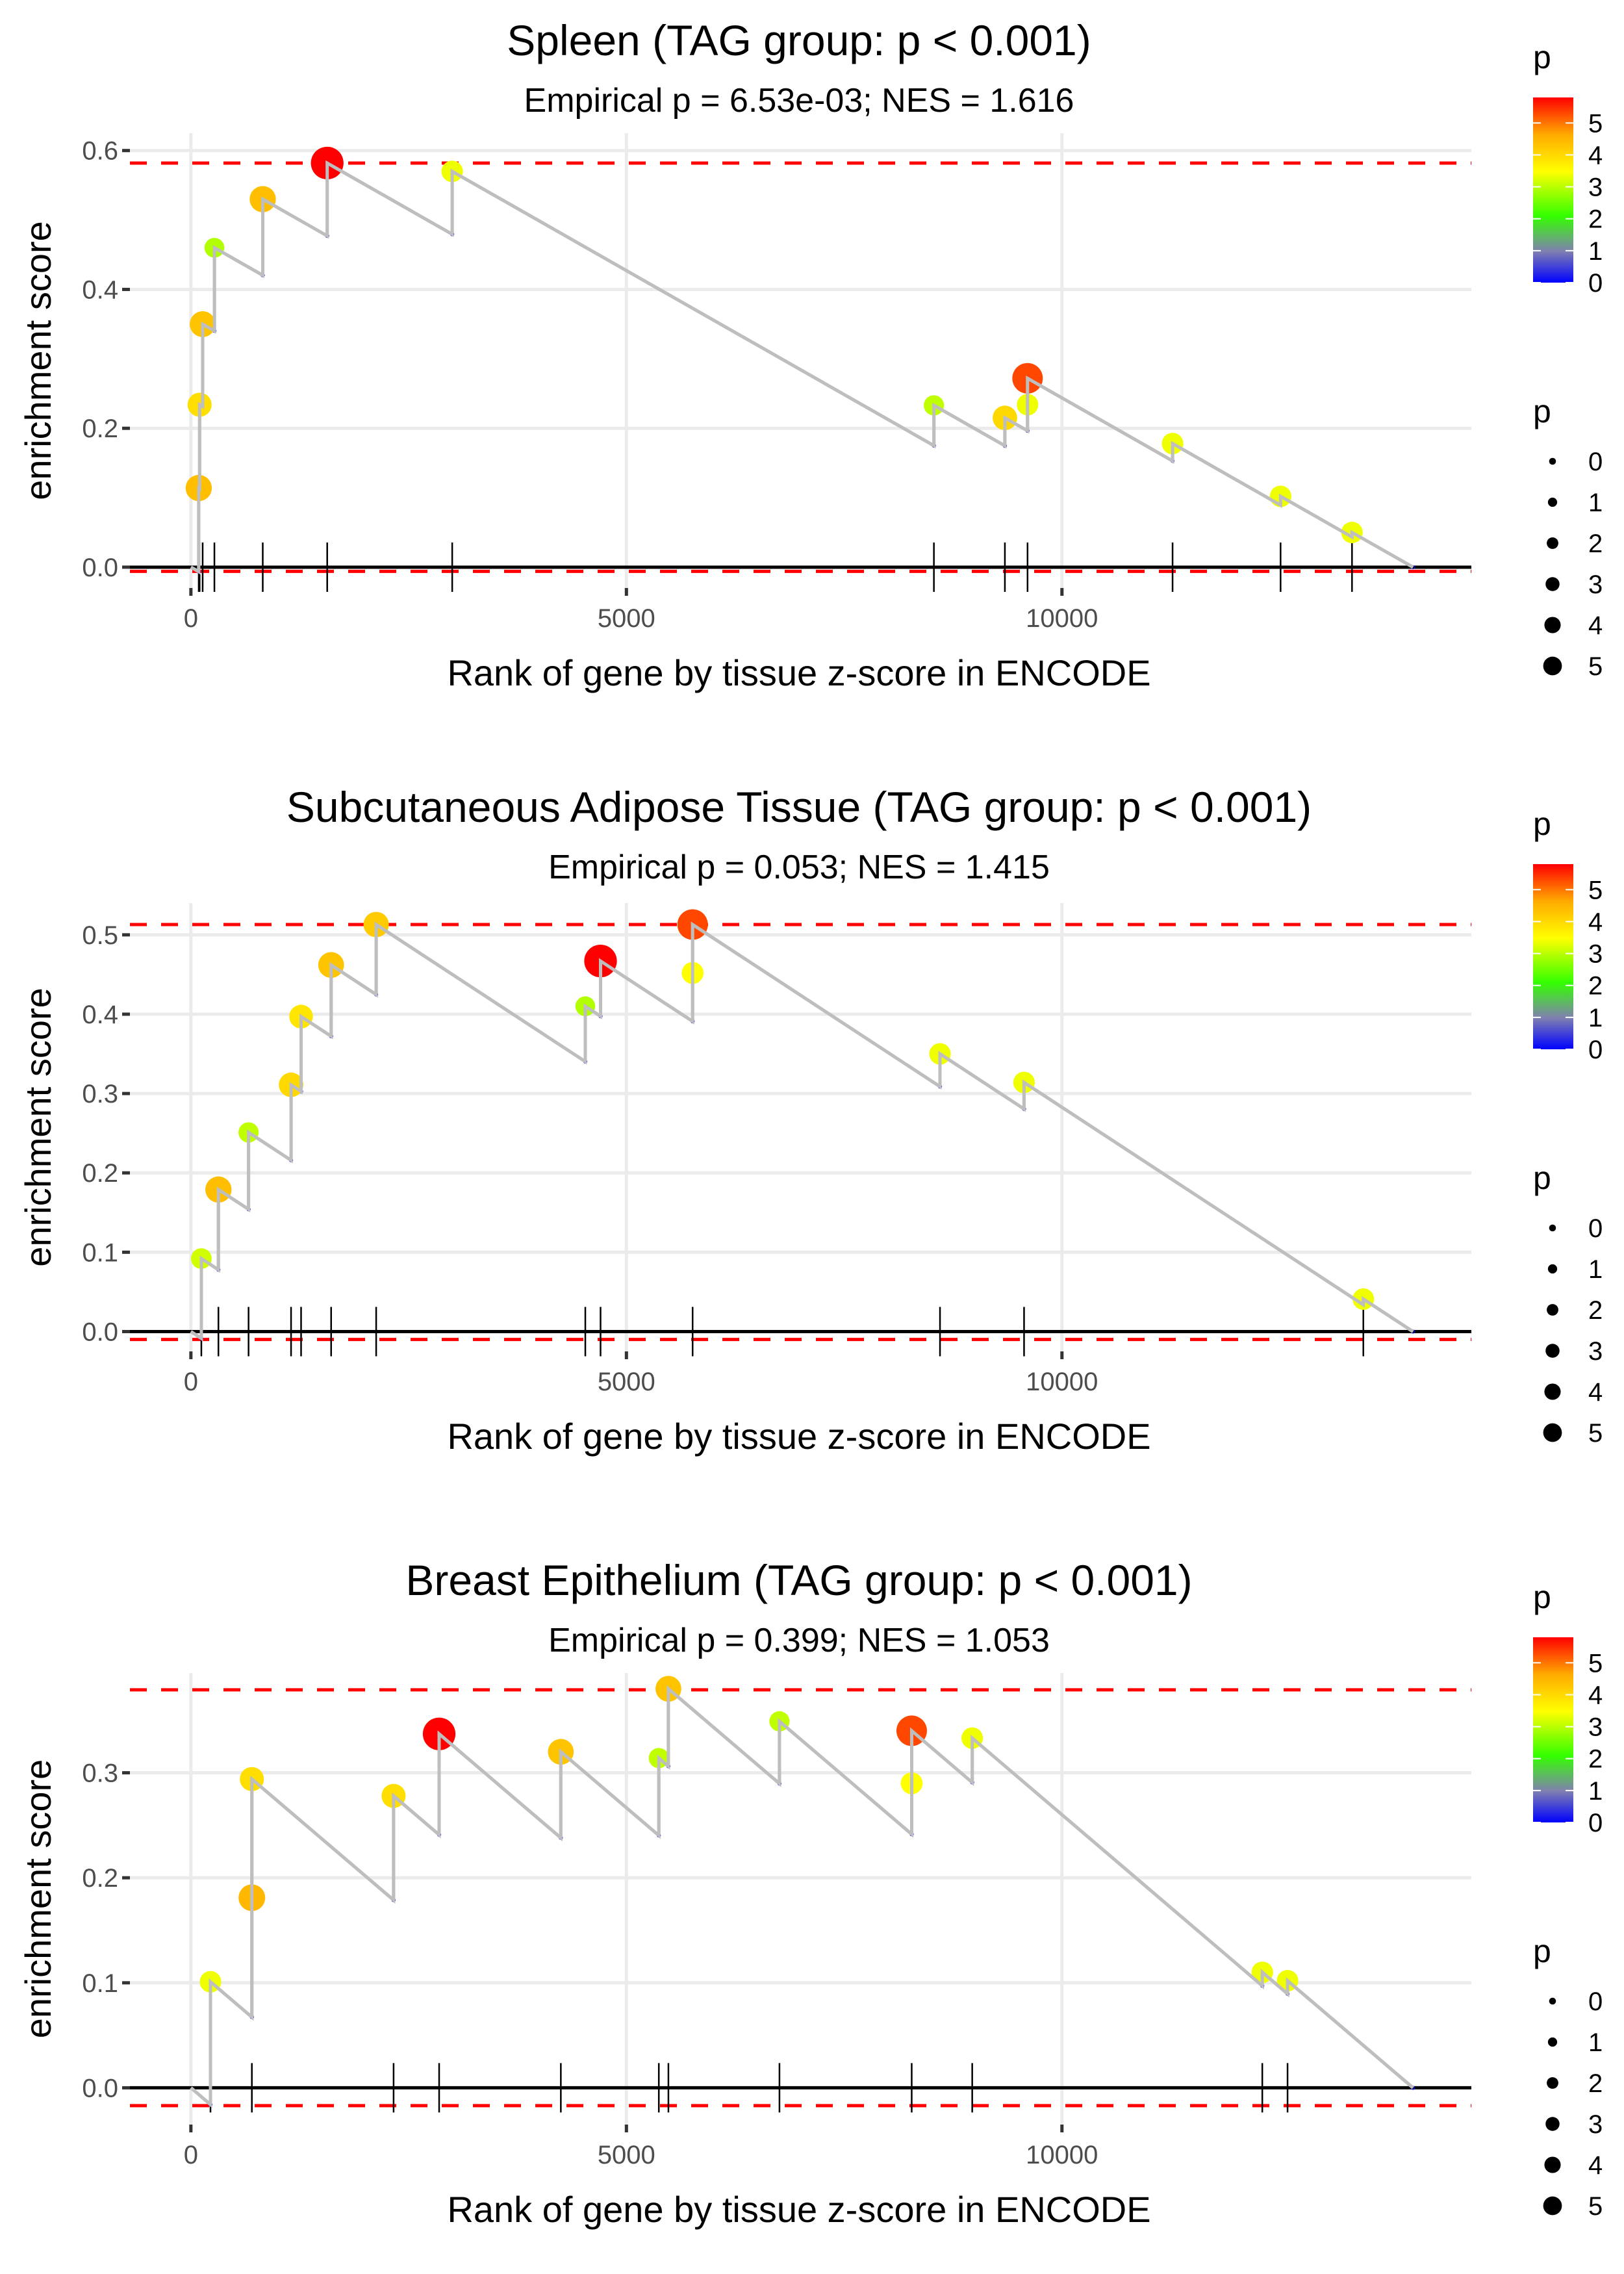 The image size is (1624, 2274). I want to click on y-tick-label: 0.3, so click(100, 1773).